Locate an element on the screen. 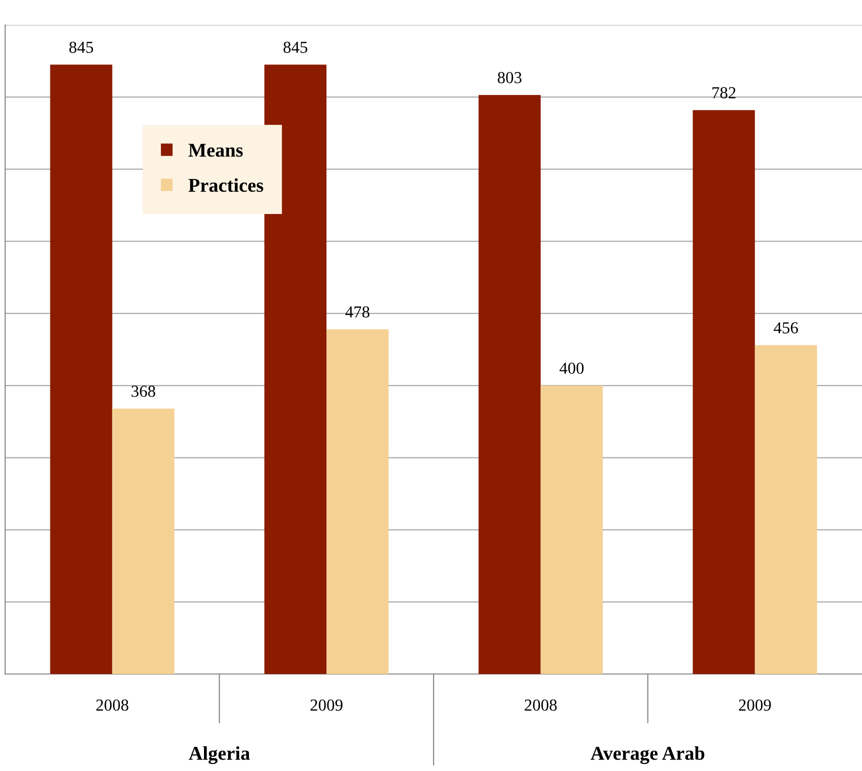  text: Average Arab is located at coordinates (647, 755).